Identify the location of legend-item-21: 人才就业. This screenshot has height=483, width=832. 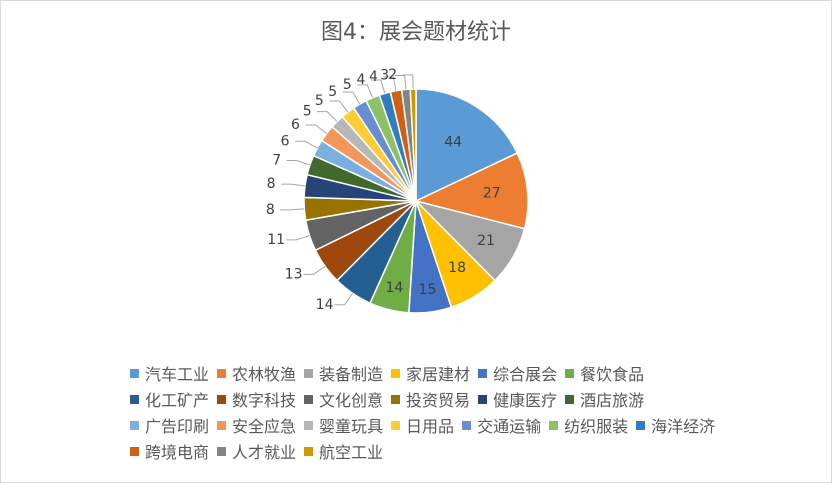
(256, 451).